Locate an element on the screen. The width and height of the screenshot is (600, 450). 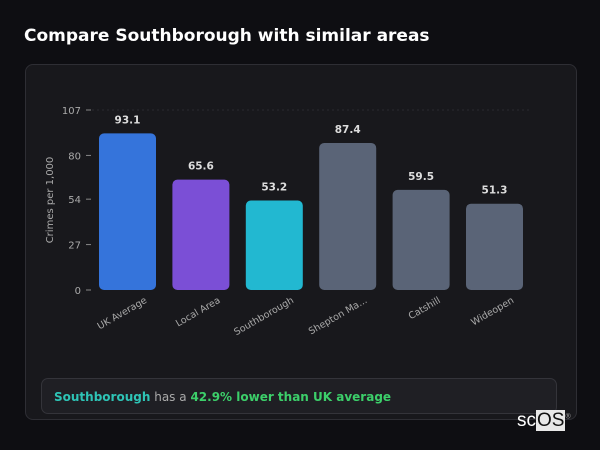
scos-logo: scOS® is located at coordinates (544, 420).